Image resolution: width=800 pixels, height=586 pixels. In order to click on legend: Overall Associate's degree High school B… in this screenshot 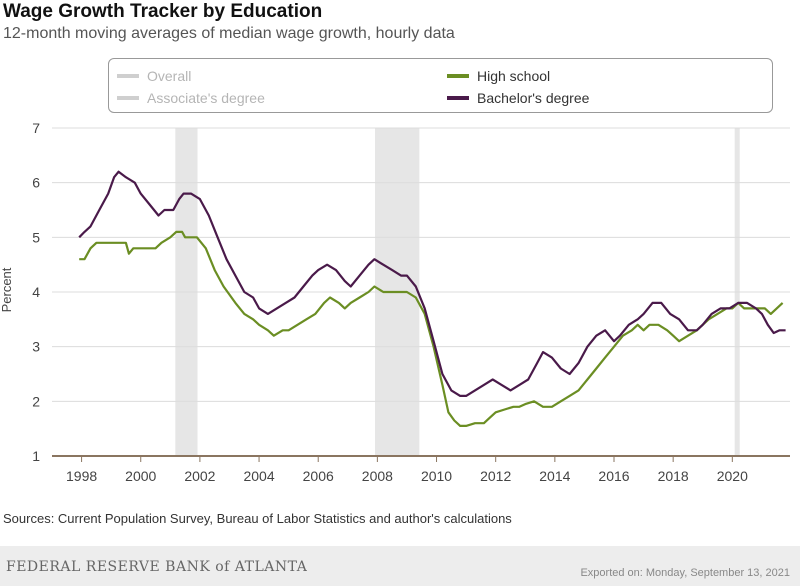, I will do `click(440, 85)`.